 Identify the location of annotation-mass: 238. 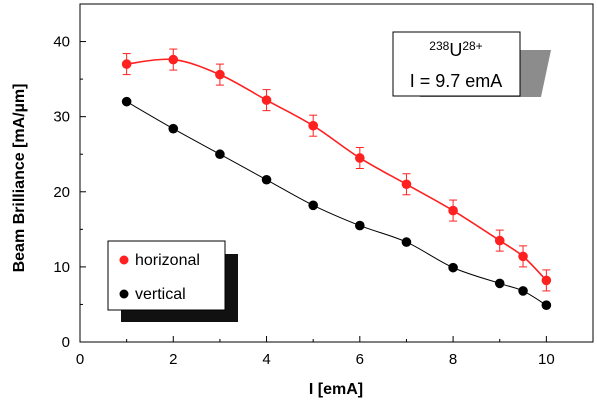
(439, 46).